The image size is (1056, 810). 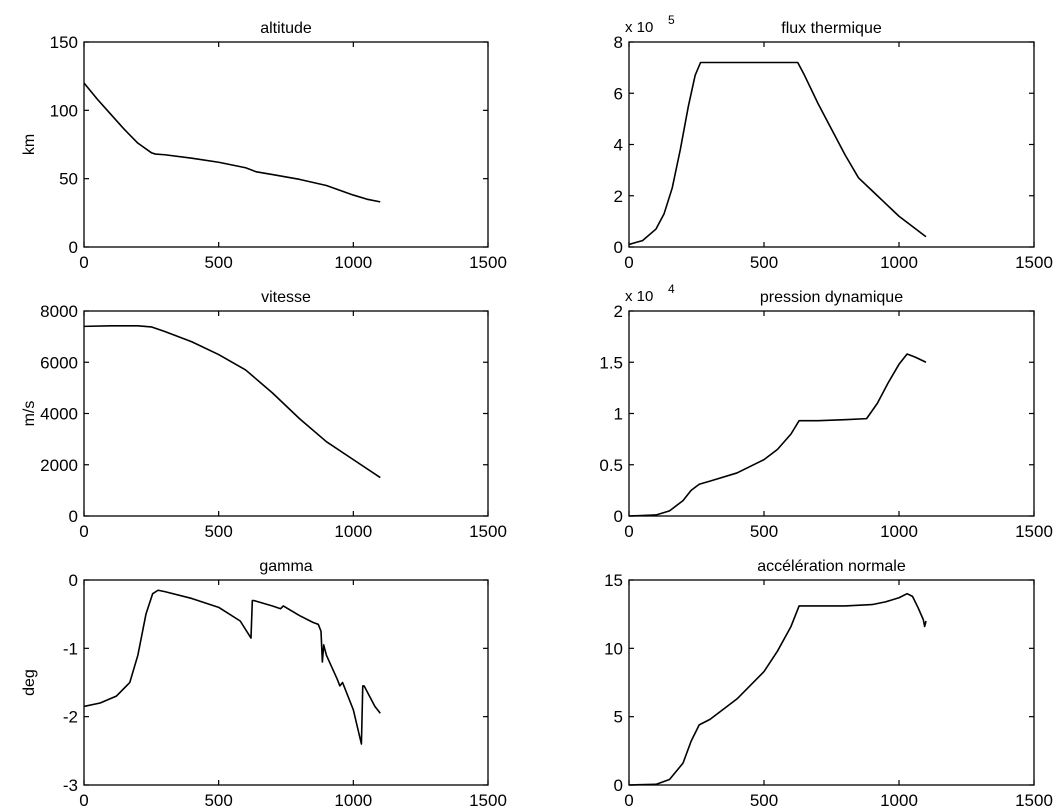 What do you see at coordinates (613, 580) in the screenshot?
I see `y-tick-label: 15` at bounding box center [613, 580].